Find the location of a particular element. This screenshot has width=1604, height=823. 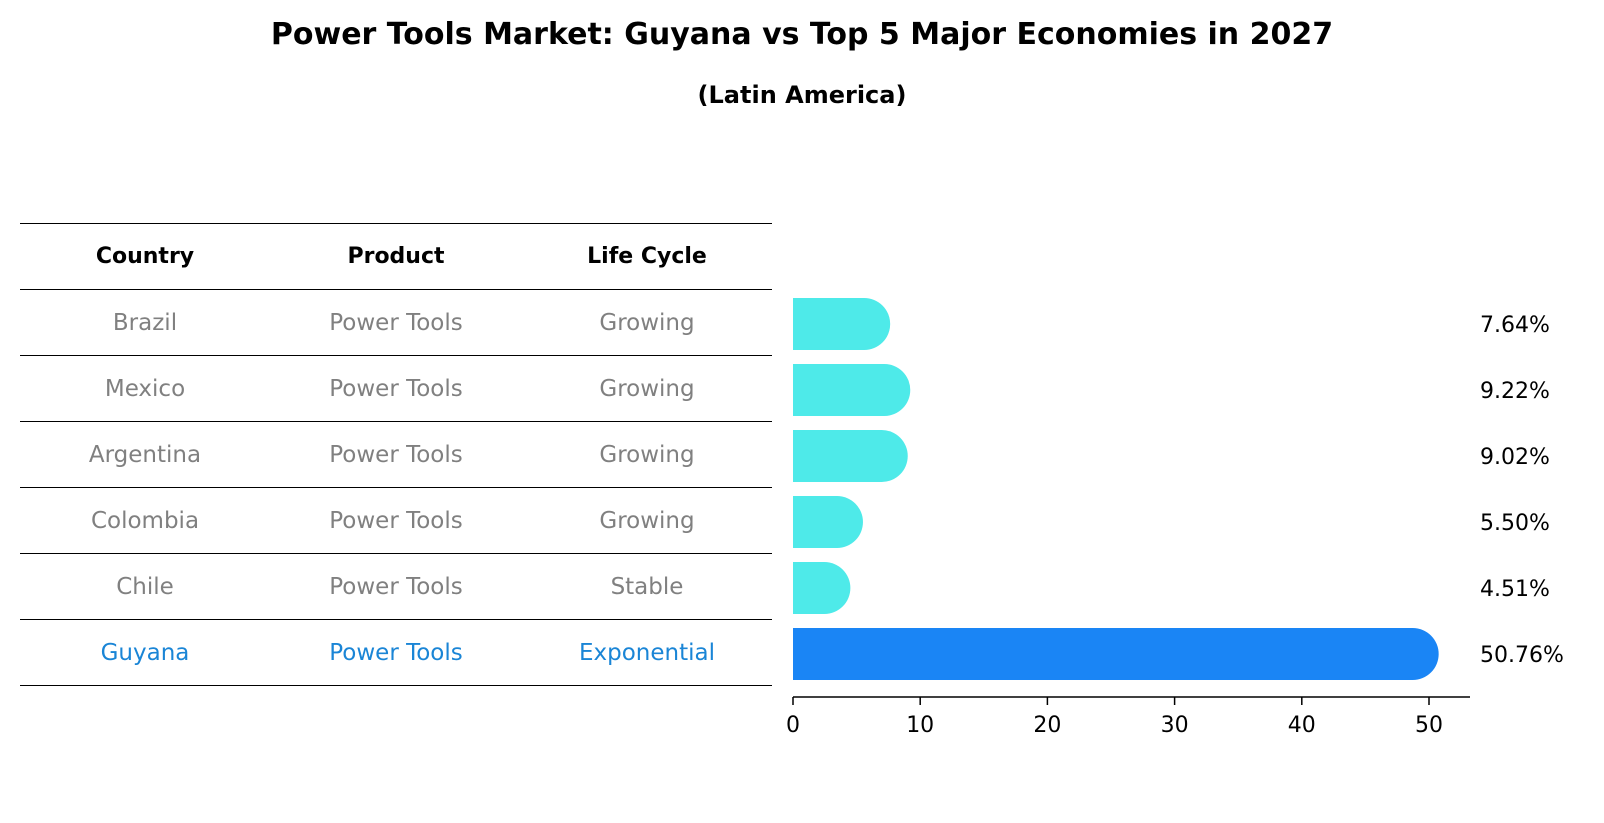

bar-mexico is located at coordinates (852, 390).